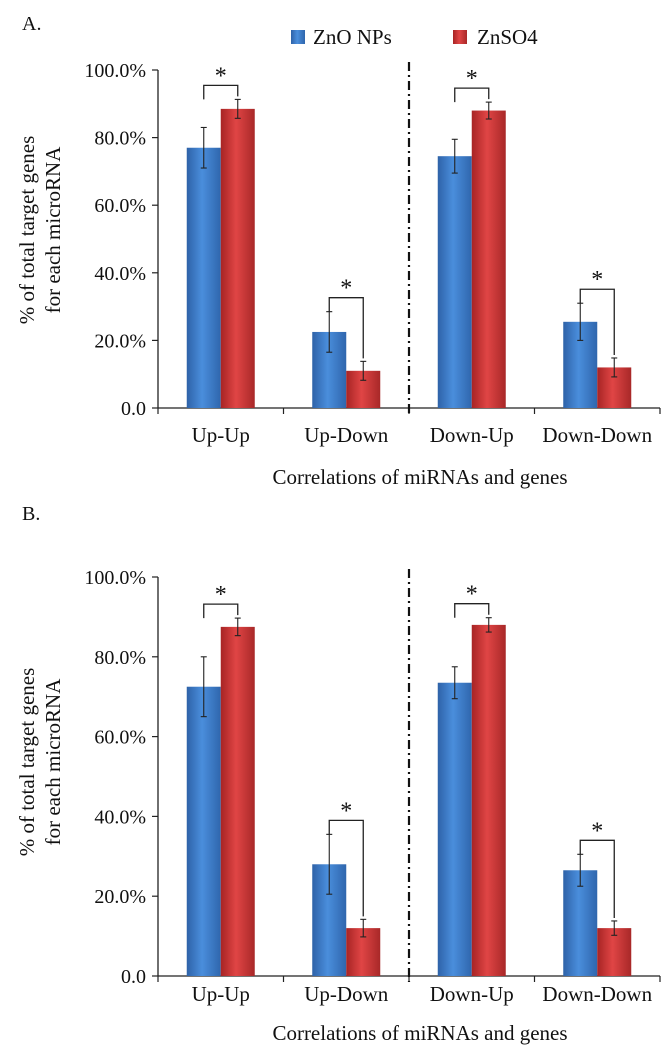 The image size is (666, 1048). I want to click on panel-b-category-label: Up-Up, so click(221, 994).